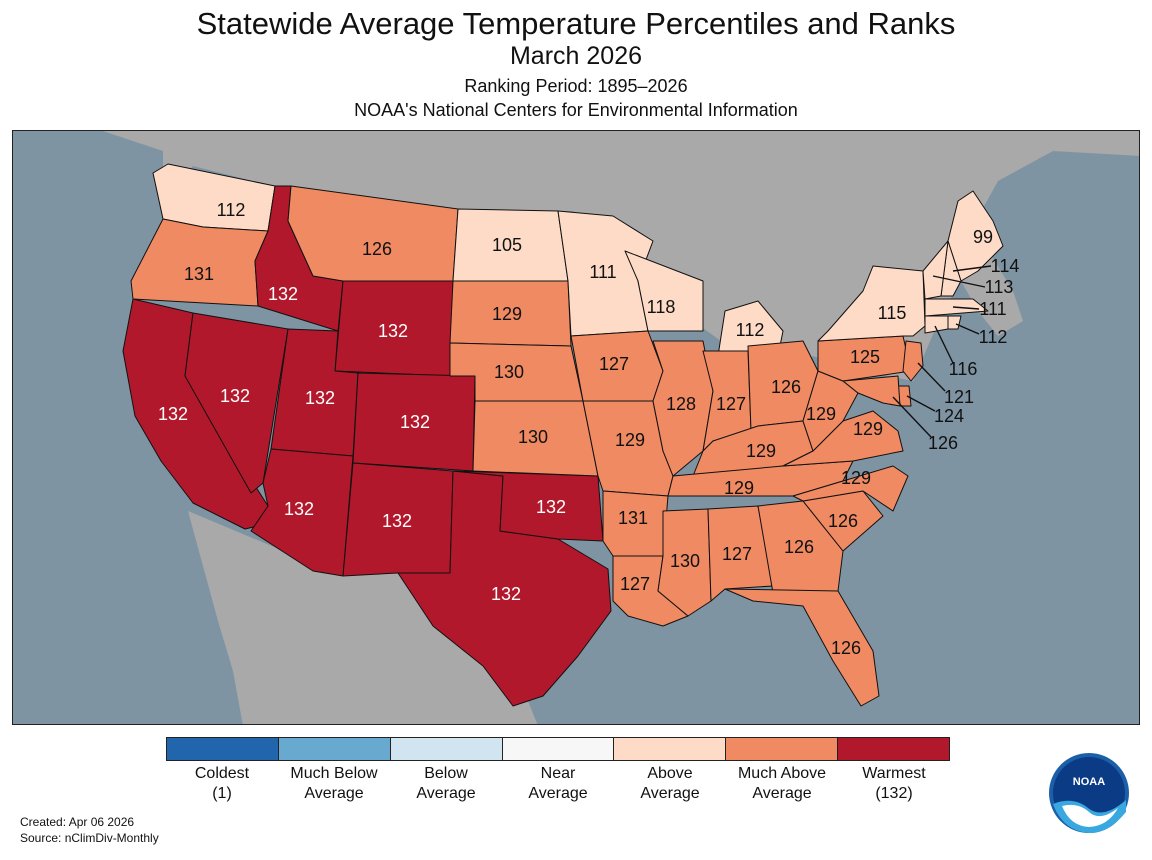  What do you see at coordinates (737, 554) in the screenshot?
I see `rank-label-al: 127` at bounding box center [737, 554].